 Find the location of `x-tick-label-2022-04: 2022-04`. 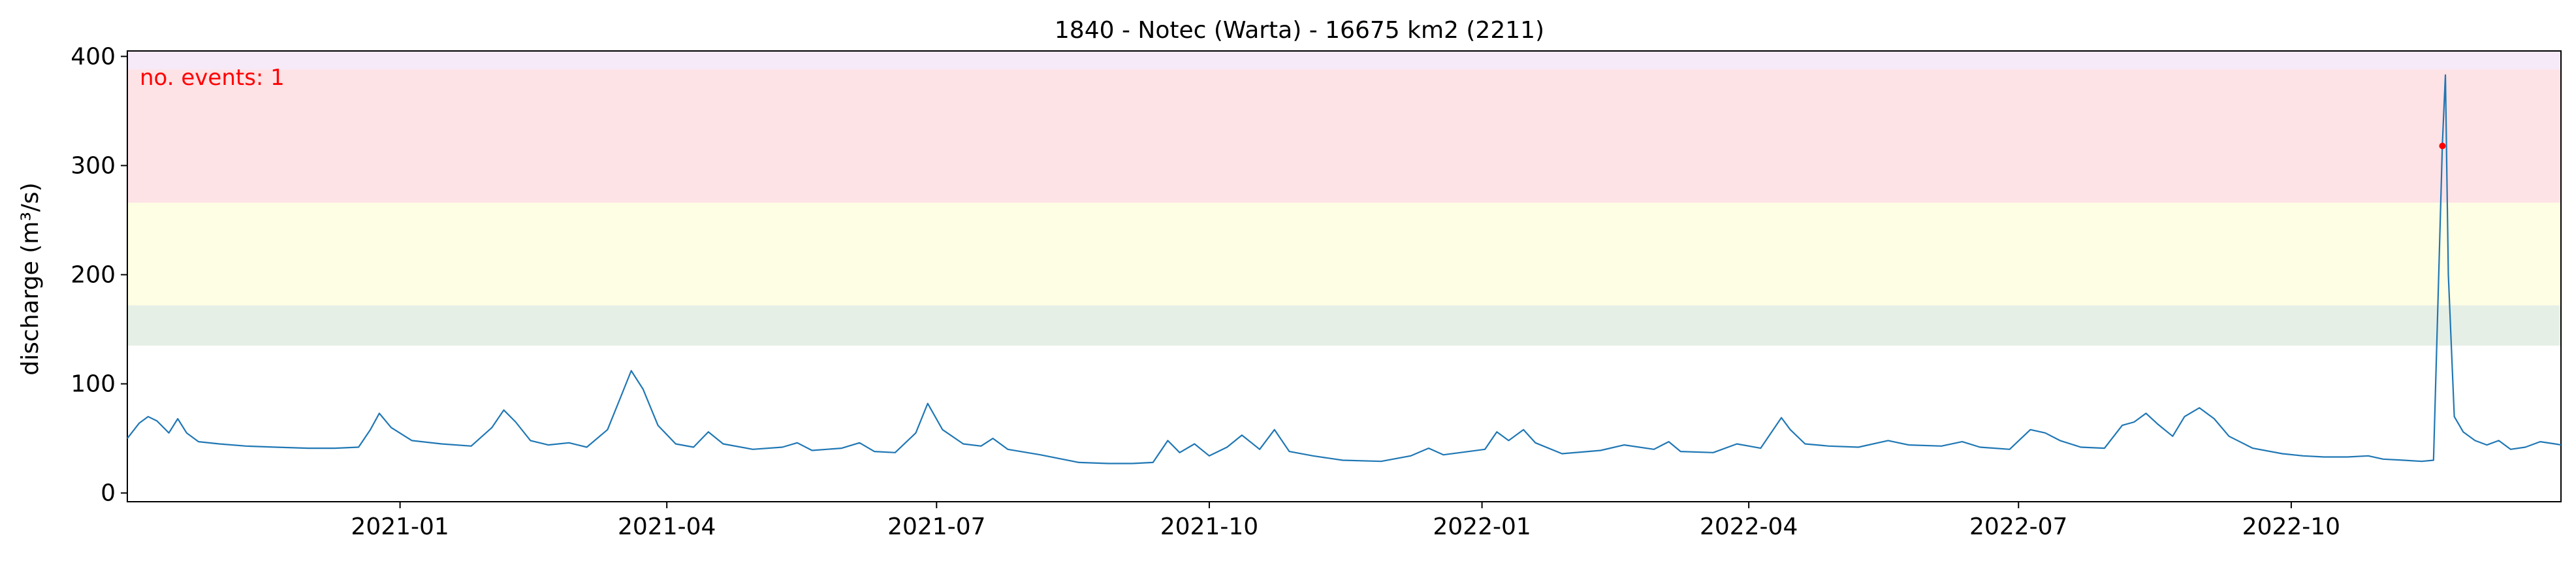

x-tick-label-2022-04: 2022-04 is located at coordinates (1749, 526).